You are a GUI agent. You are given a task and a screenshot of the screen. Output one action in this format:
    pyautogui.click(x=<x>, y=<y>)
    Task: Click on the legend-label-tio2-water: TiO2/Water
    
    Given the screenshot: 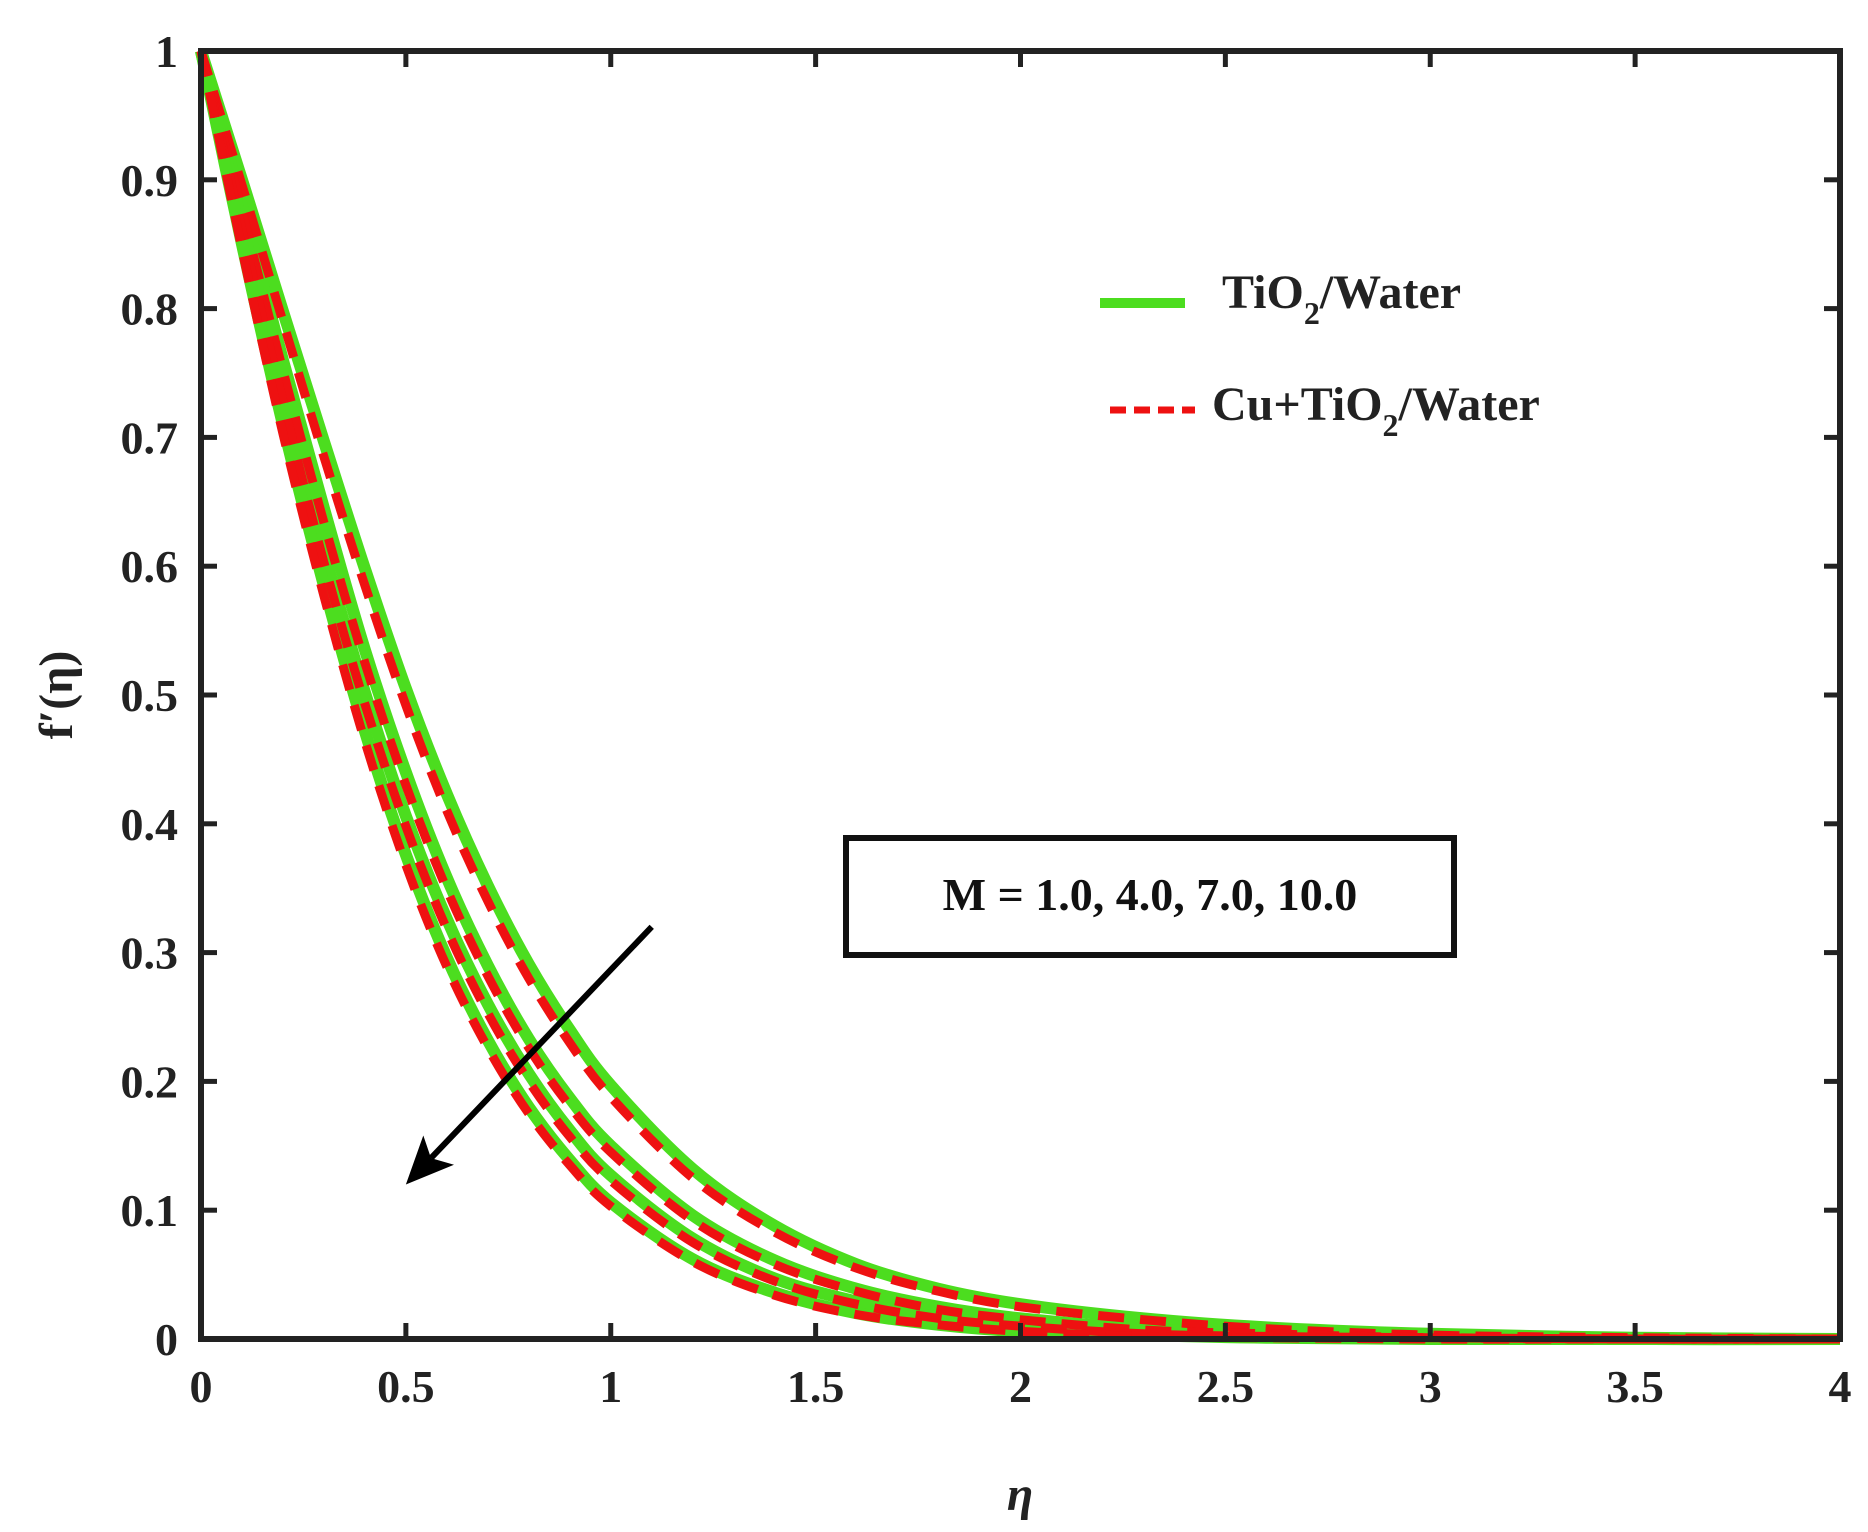 What is the action you would take?
    pyautogui.click(x=1341, y=298)
    